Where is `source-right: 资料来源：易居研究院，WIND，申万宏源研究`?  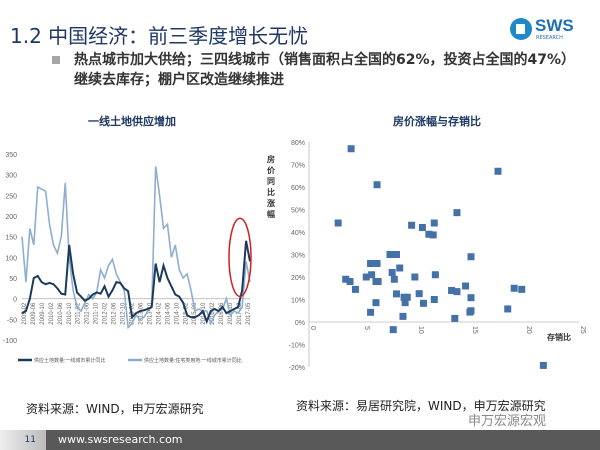 source-right: 资料来源：易居研究院，WIND，申万宏源研究 is located at coordinates (421, 406).